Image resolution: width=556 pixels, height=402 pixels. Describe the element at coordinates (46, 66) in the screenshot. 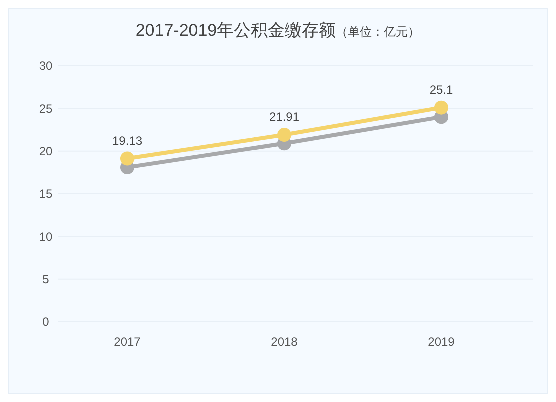

I see `y-tick-label: 30` at that location.